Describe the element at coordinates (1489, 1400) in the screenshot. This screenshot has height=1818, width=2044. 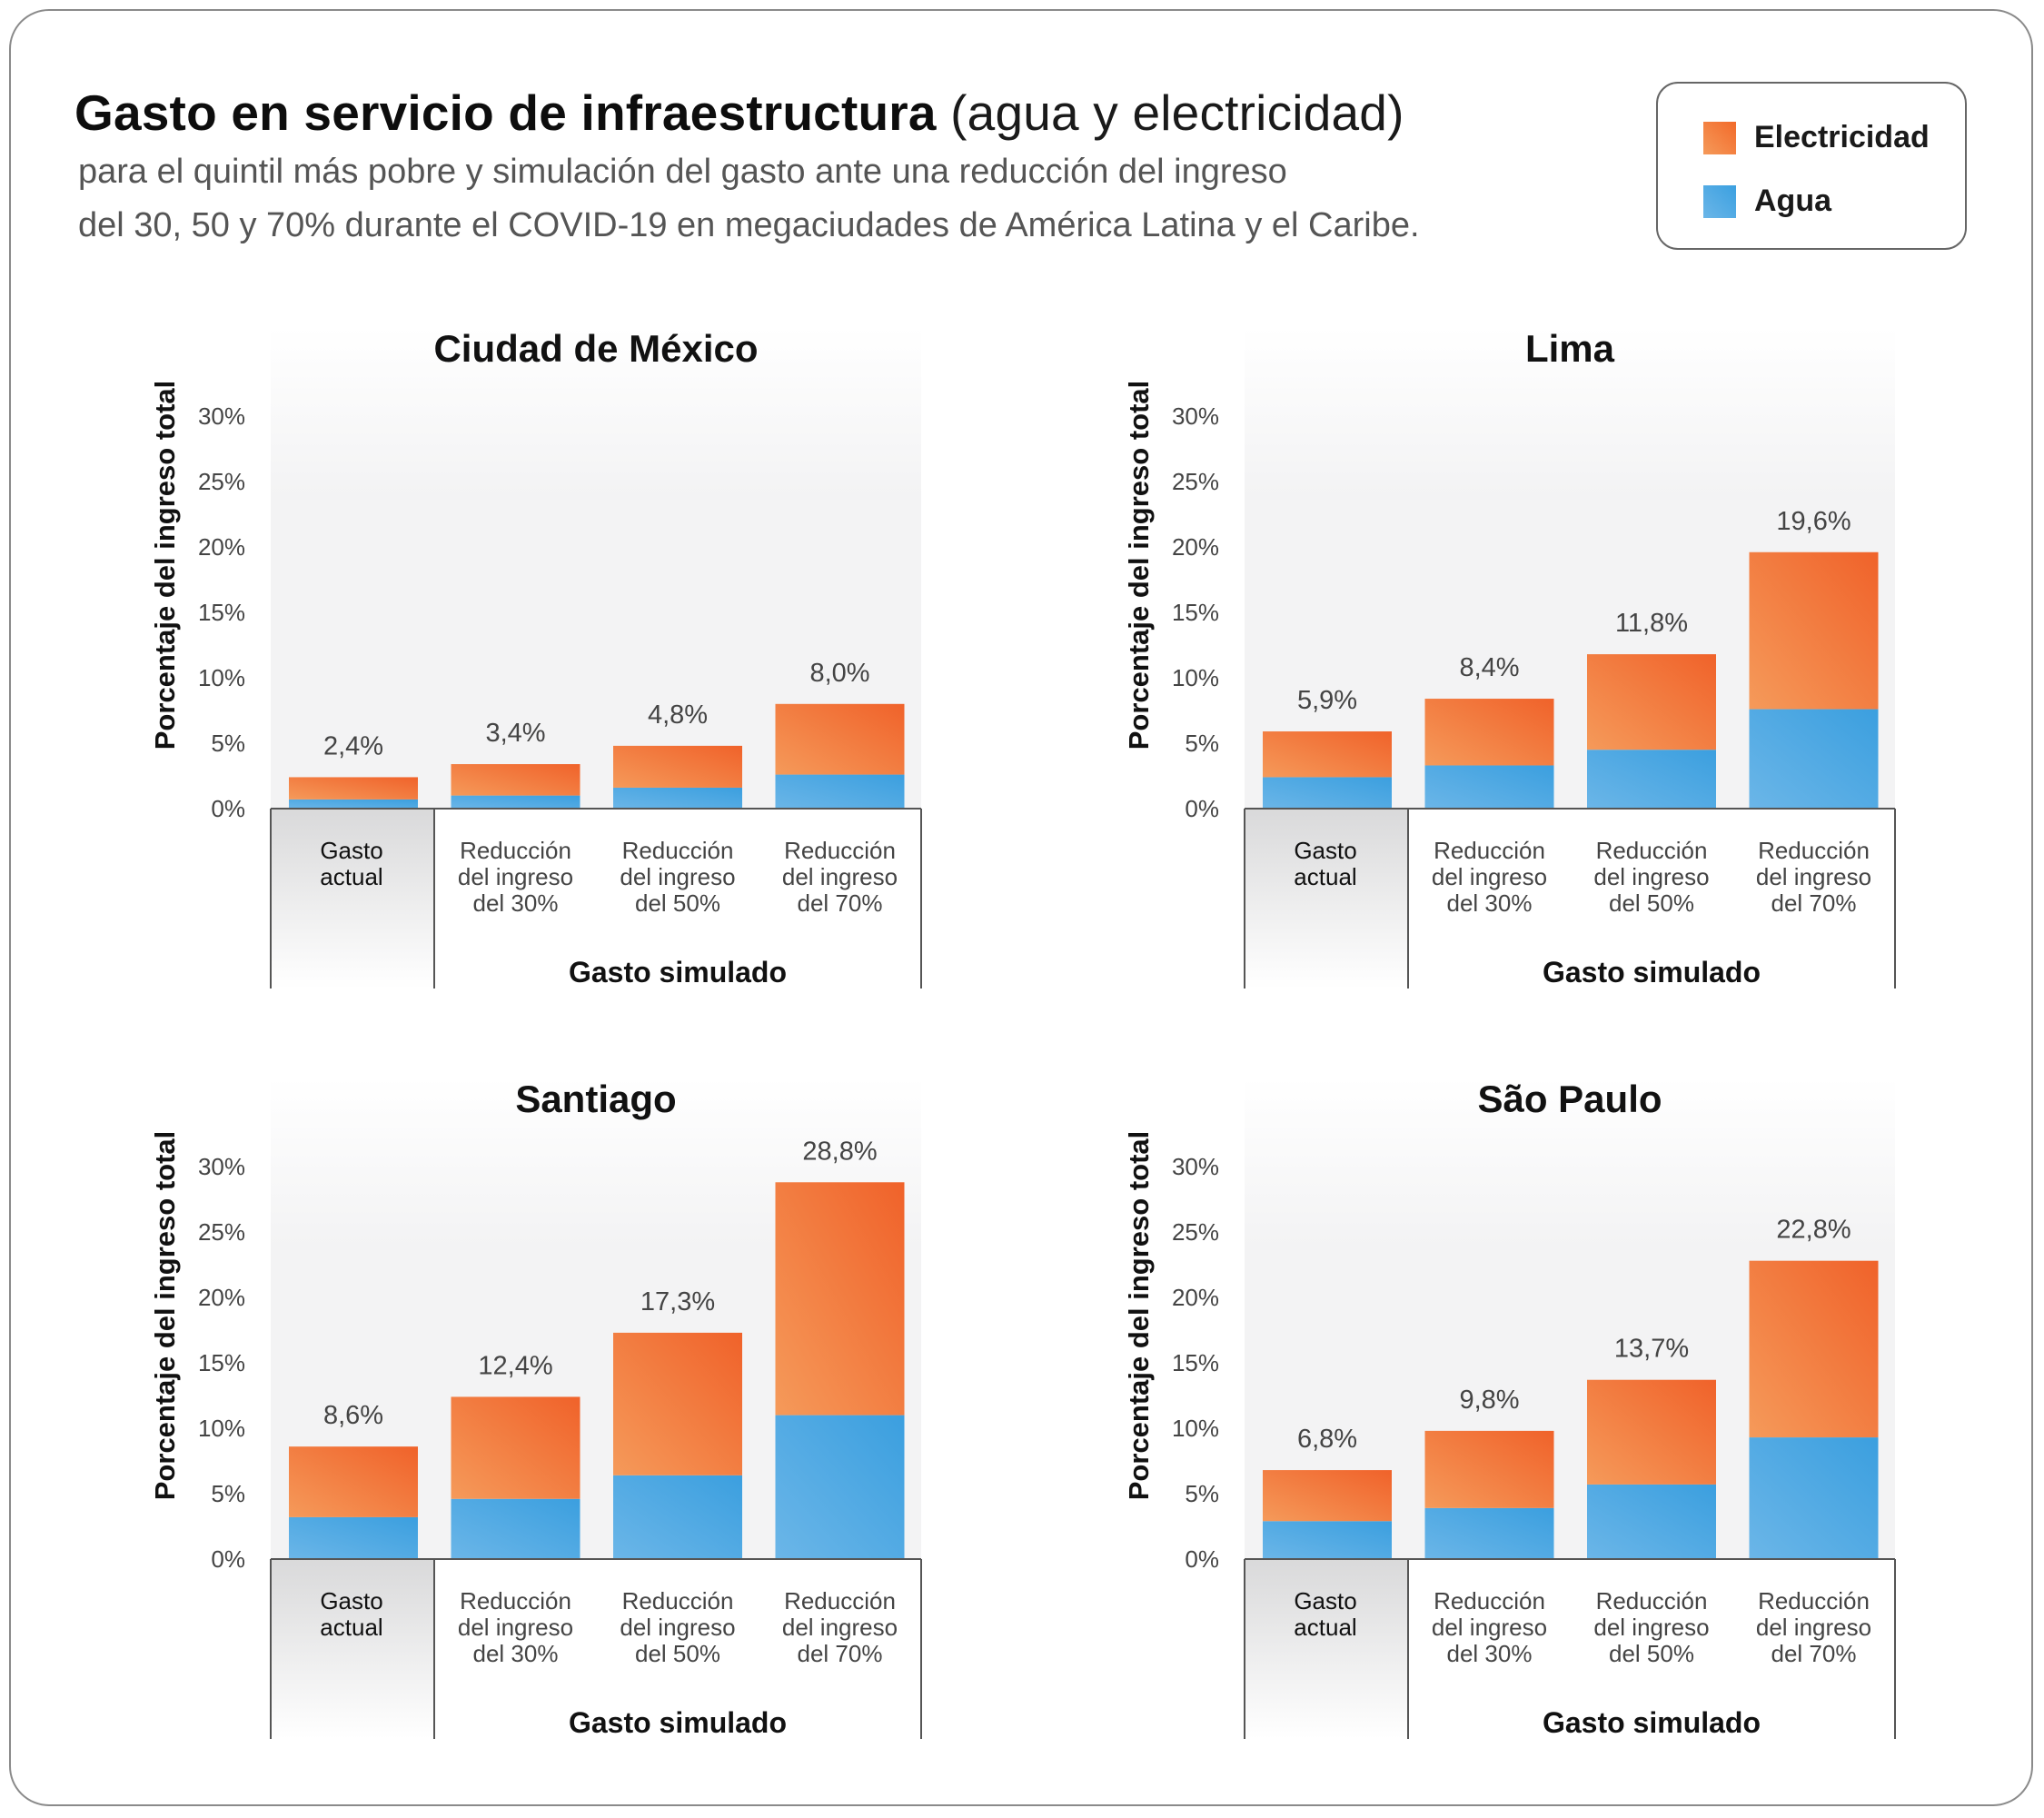
I see `data-label-total: 9,8%` at that location.